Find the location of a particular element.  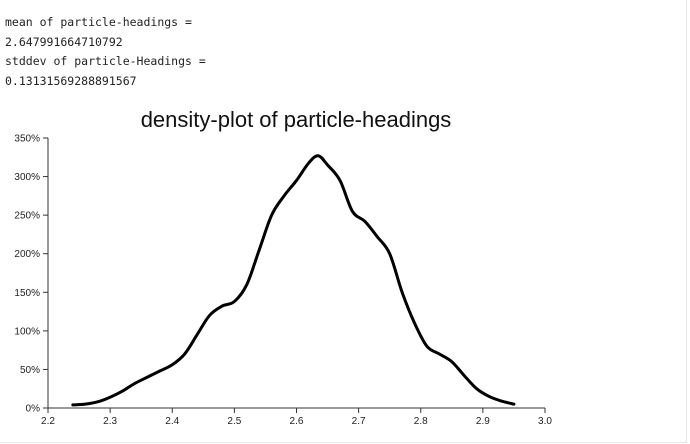

x-tick-label: 2.4 is located at coordinates (172, 421).